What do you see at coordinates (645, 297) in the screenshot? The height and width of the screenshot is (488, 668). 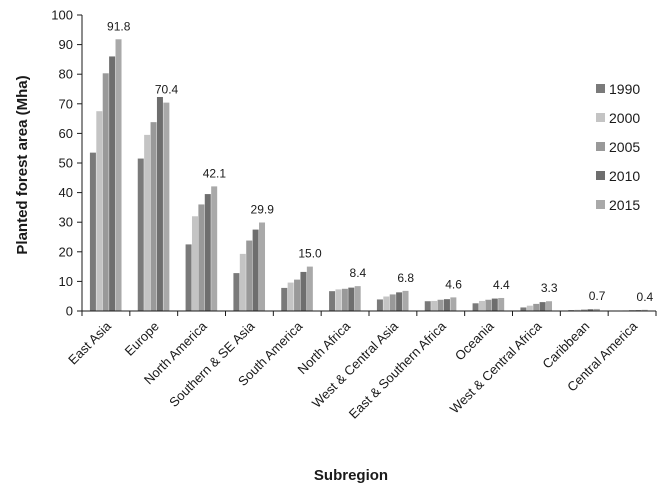 I see `data-label: 0.4` at bounding box center [645, 297].